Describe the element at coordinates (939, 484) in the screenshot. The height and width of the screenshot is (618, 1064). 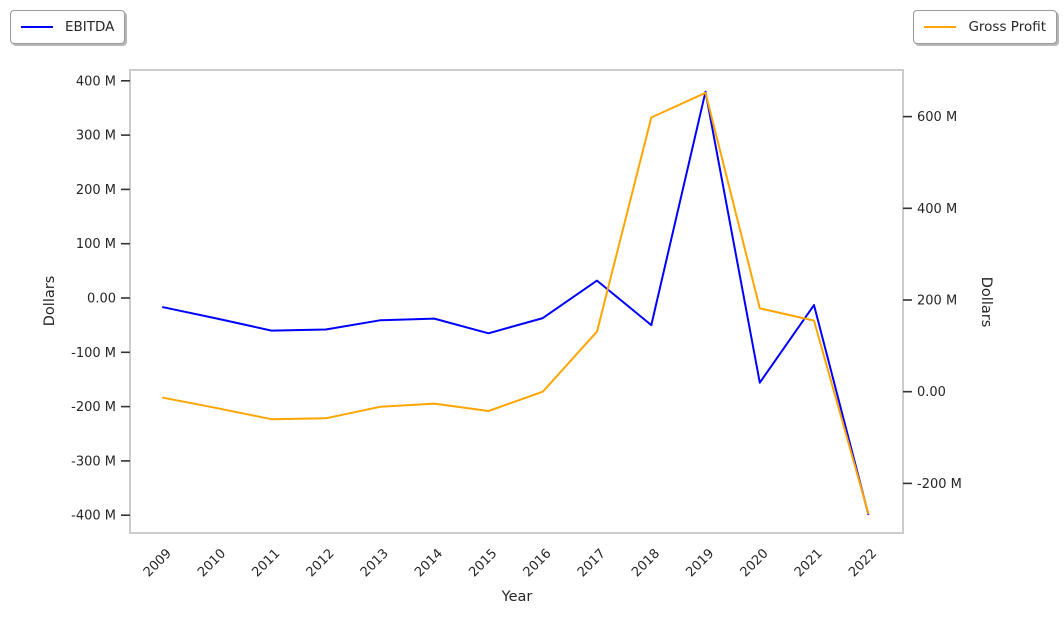
I see `right-axis-tick-label: -200 M` at that location.